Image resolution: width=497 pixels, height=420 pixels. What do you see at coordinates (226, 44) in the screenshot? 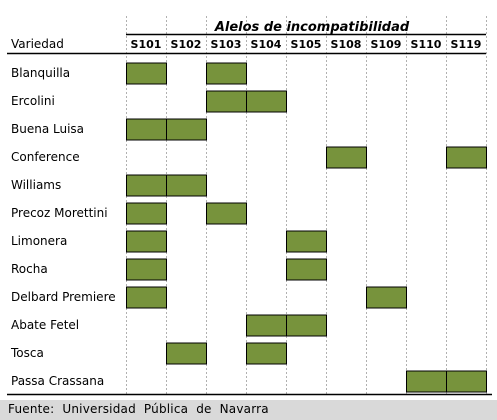
I see `column-label: S103` at bounding box center [226, 44].